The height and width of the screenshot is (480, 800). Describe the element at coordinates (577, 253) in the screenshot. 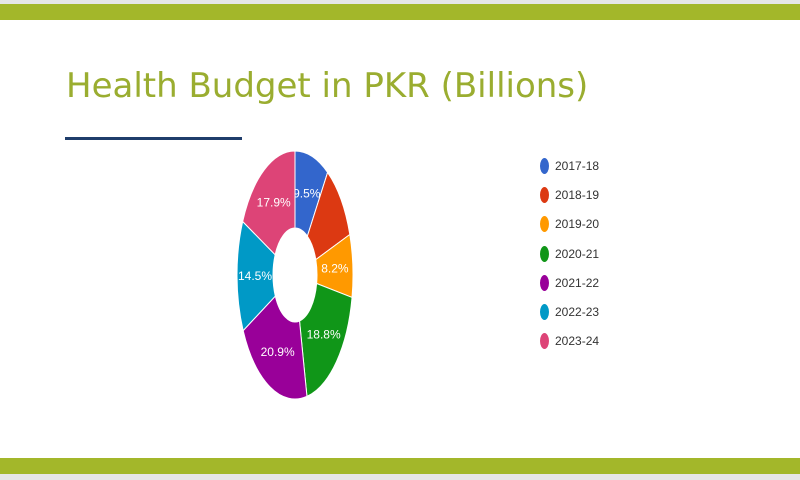

I see `legend-label: 2020-21` at that location.